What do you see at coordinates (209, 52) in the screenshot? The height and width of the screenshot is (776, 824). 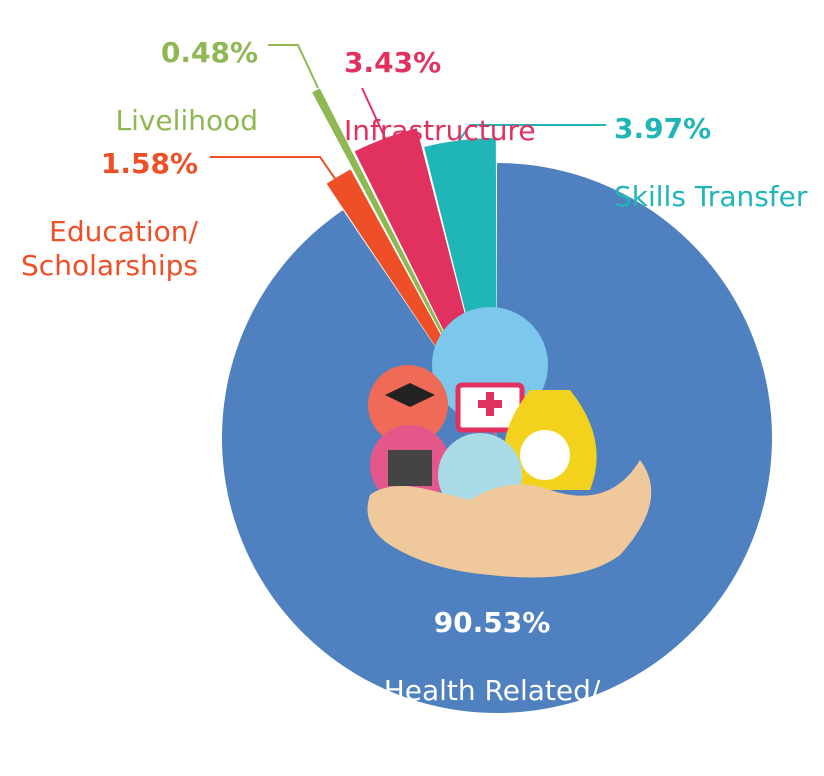 I see `value-label: 0.48%` at bounding box center [209, 52].